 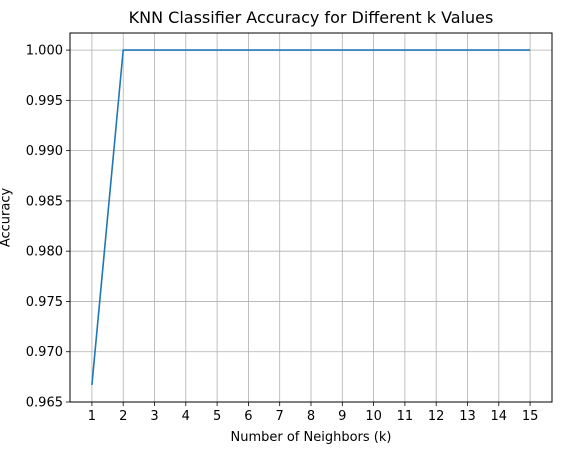 What do you see at coordinates (44, 403) in the screenshot?
I see `y-tick-label: 0.965` at bounding box center [44, 403].